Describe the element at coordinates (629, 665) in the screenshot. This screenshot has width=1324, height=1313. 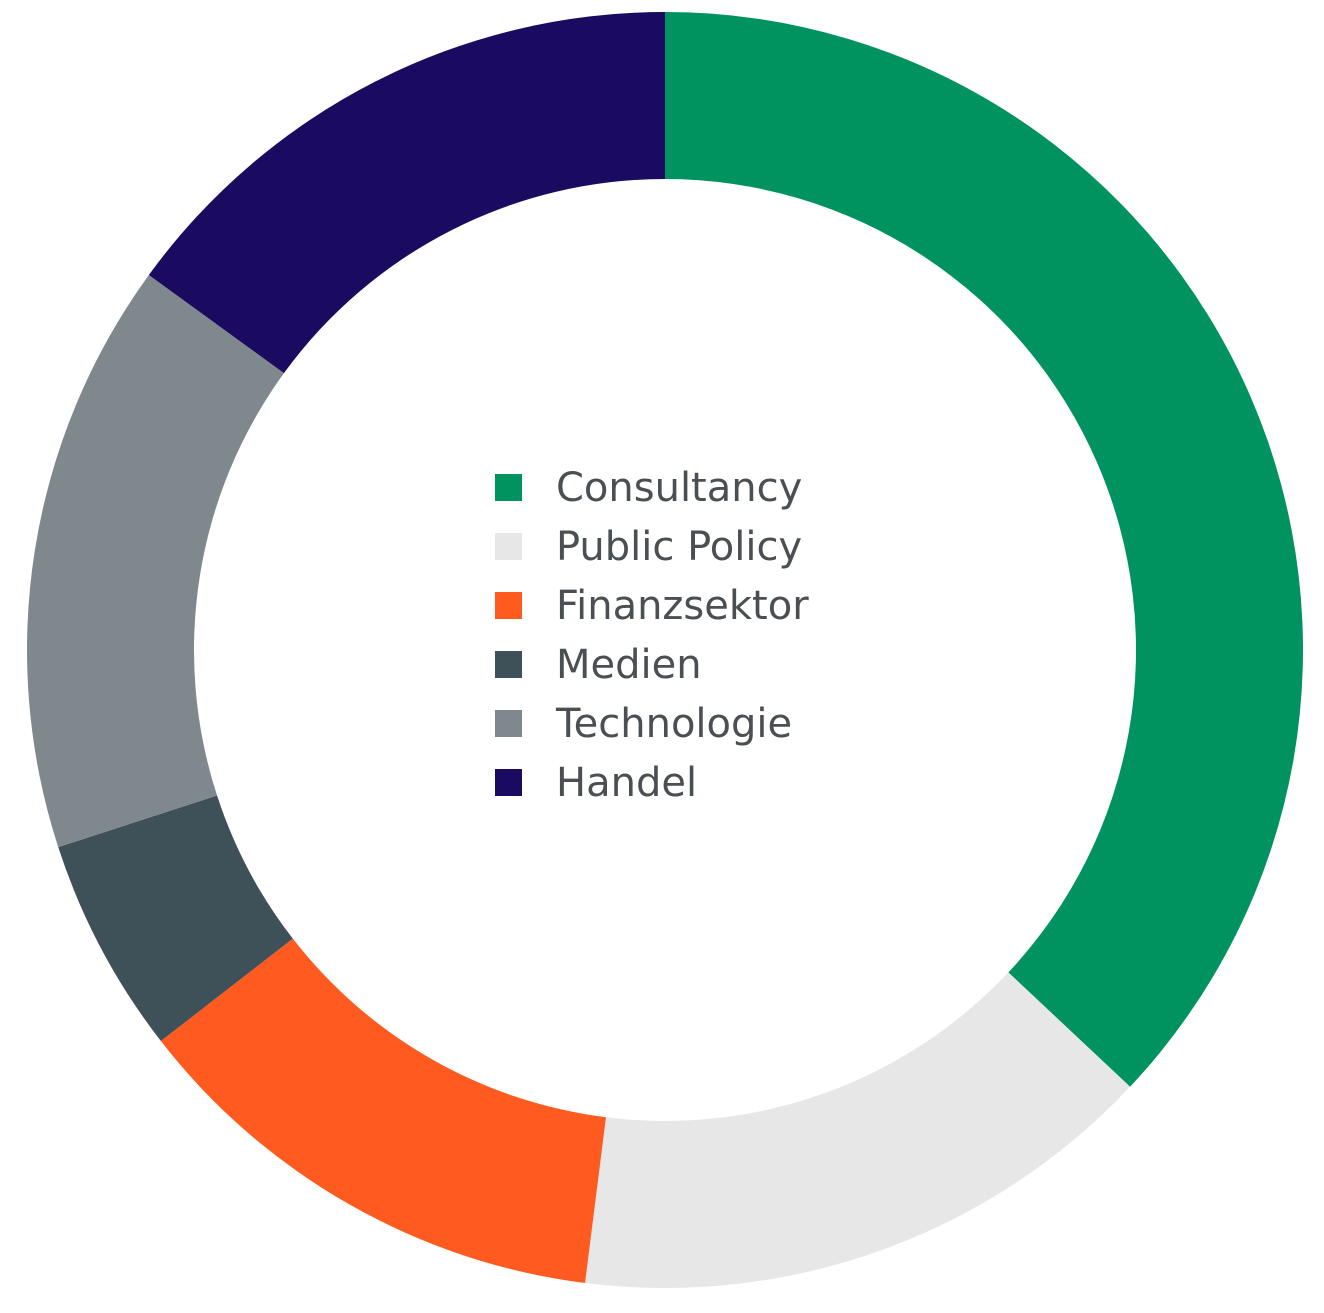
I see `legend-label: Medien` at that location.